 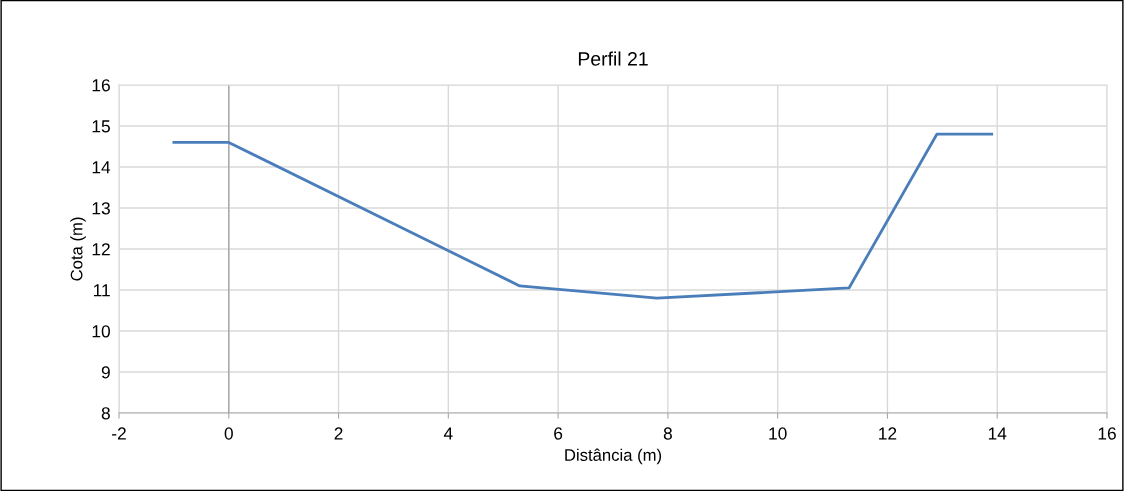 What do you see at coordinates (101, 208) in the screenshot?
I see `y-tick-label: 13` at bounding box center [101, 208].